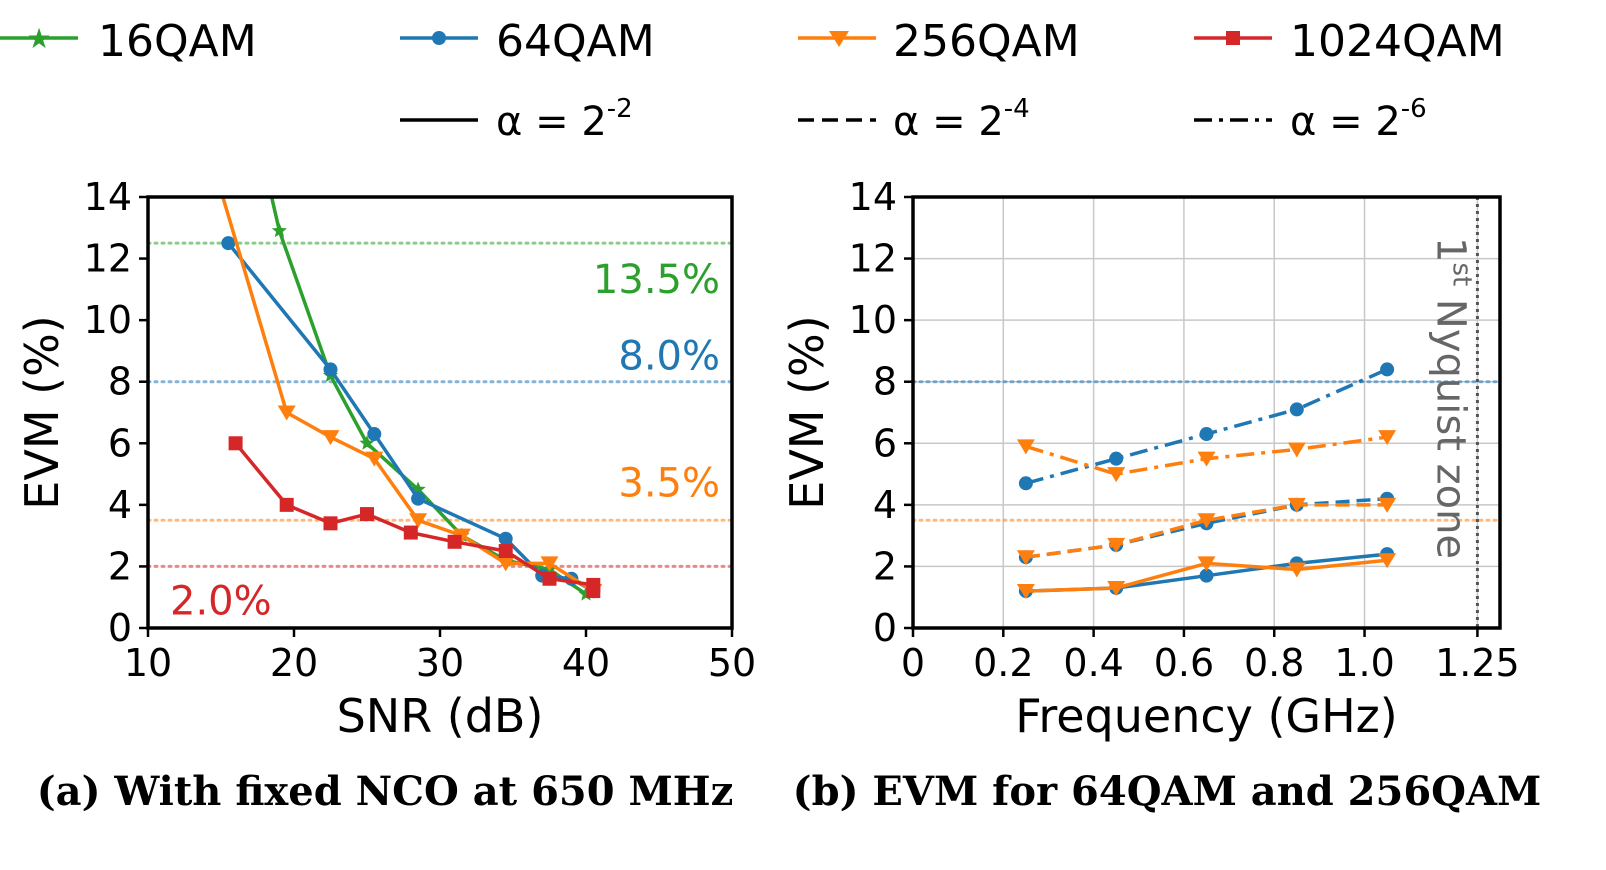 The height and width of the screenshot is (870, 1606). Describe the element at coordinates (1450, 249) in the screenshot. I see `nyquist-label-num: 1` at that location.